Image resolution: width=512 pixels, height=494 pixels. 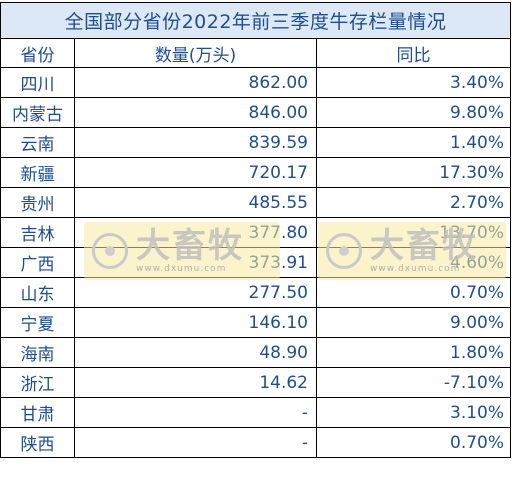 What do you see at coordinates (413, 322) in the screenshot?
I see `cell-yoy: 9.00%` at bounding box center [413, 322].